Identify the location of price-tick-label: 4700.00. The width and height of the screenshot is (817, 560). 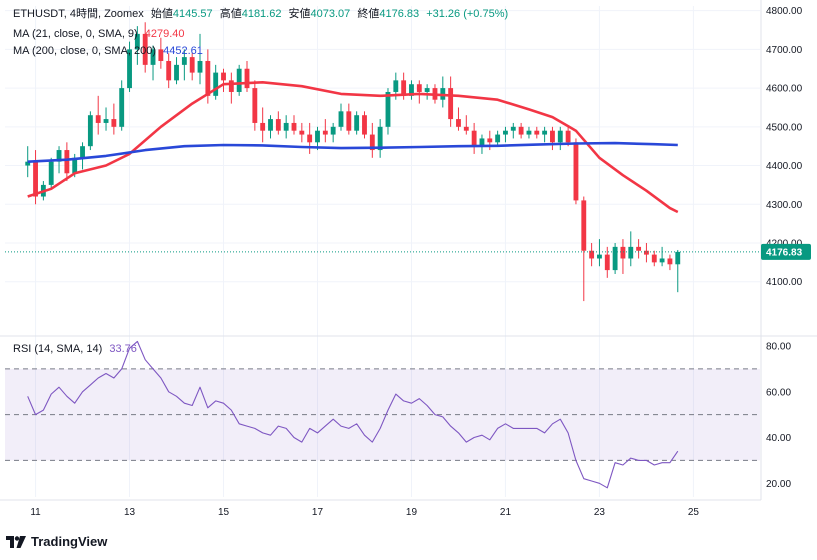
(784, 50).